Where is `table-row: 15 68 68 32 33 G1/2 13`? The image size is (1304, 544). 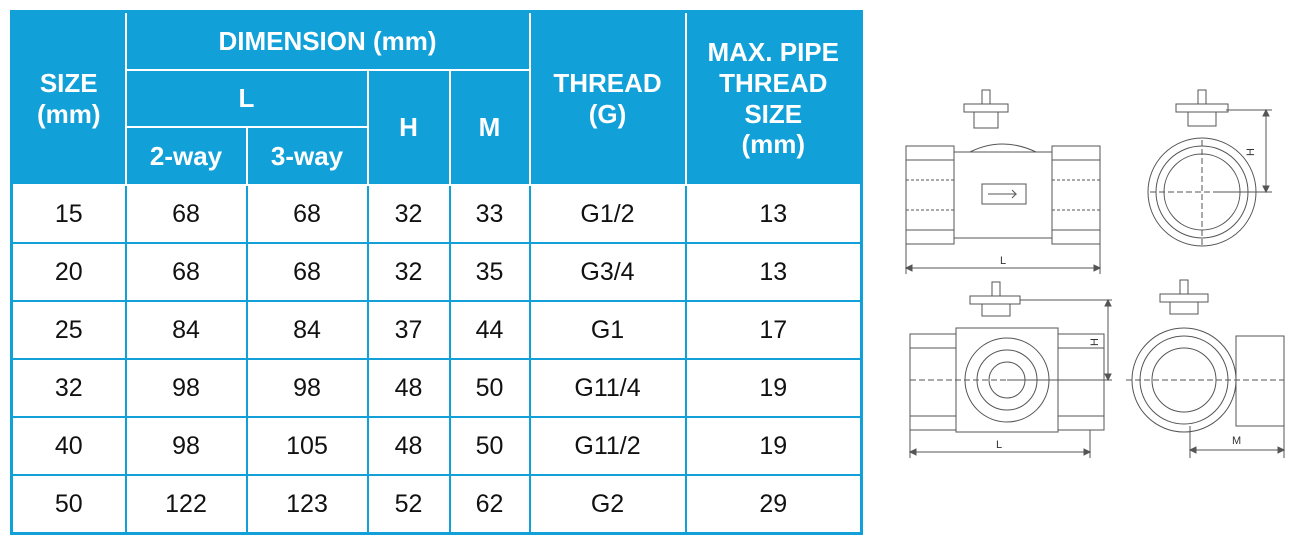 table-row: 15 68 68 32 33 G1/2 13 is located at coordinates (436, 214).